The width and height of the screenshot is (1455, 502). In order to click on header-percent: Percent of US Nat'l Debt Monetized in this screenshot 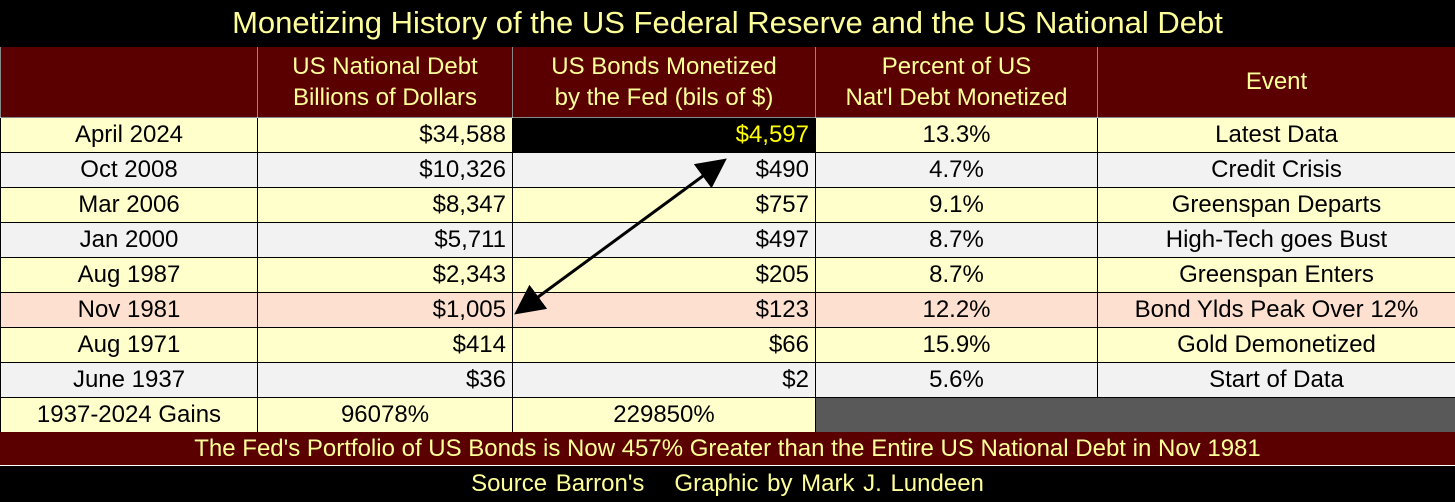, I will do `click(956, 82)`.